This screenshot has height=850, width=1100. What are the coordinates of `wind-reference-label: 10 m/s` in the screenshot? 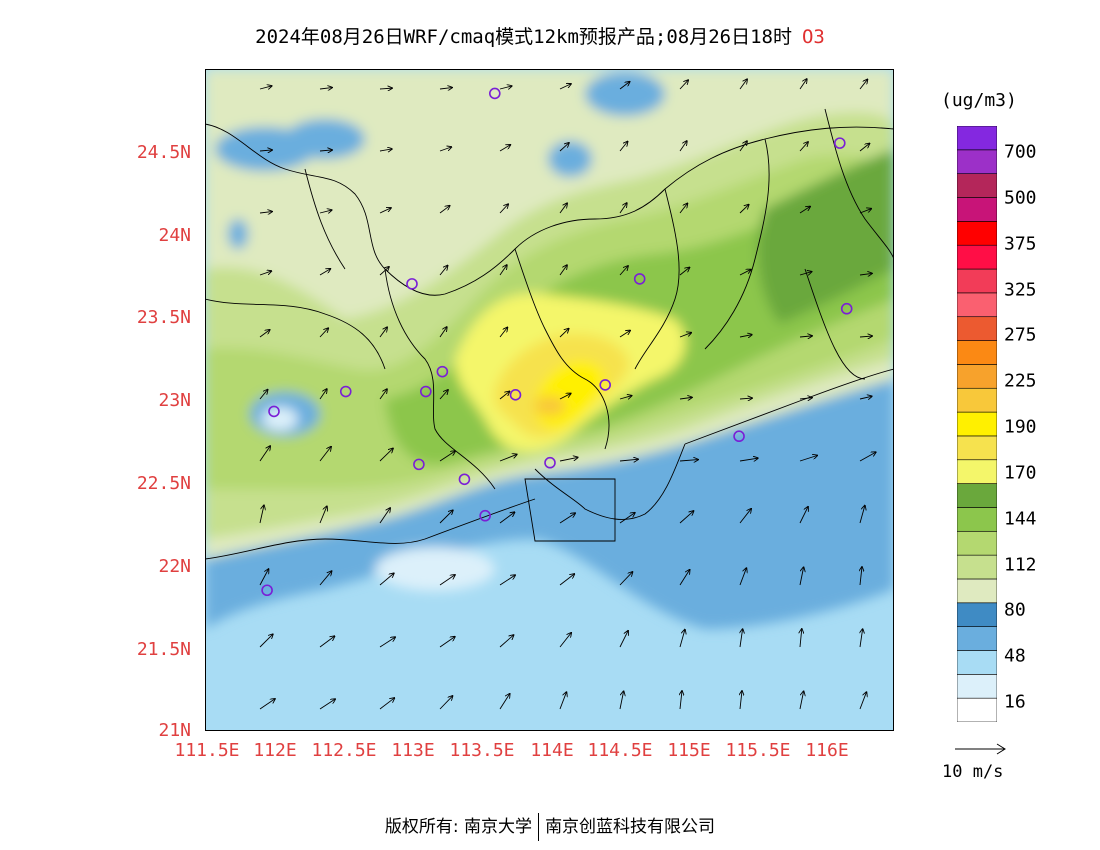 It's located at (973, 772).